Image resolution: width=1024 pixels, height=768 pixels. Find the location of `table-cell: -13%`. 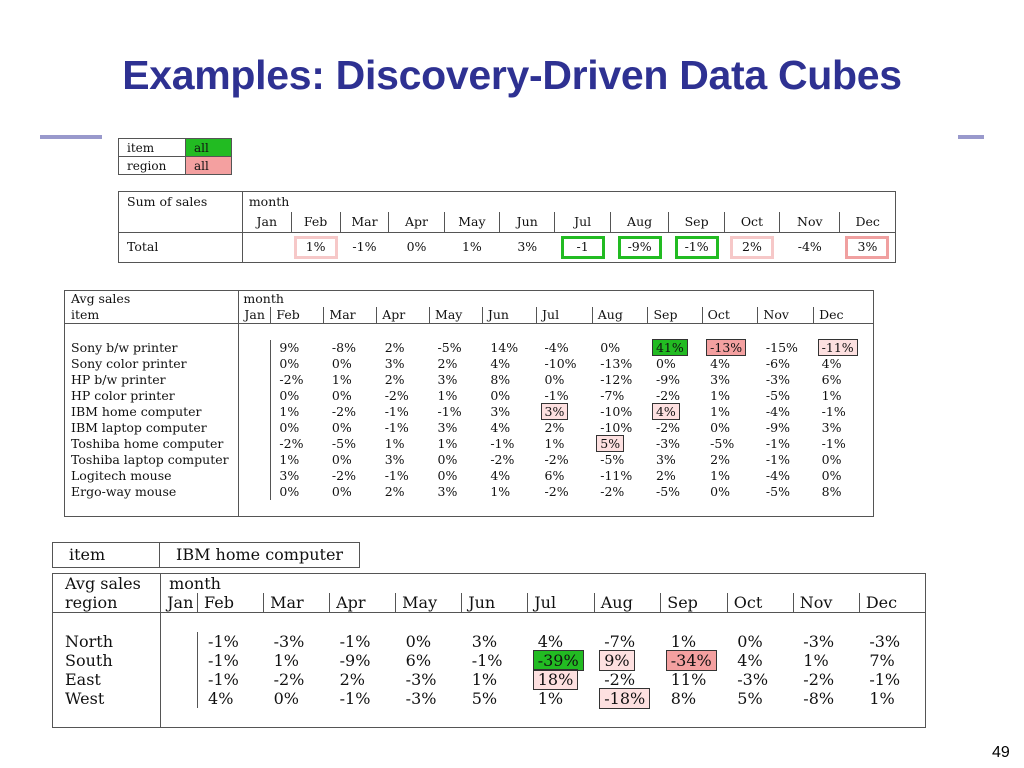

table-cell: -13% is located at coordinates (730, 347).